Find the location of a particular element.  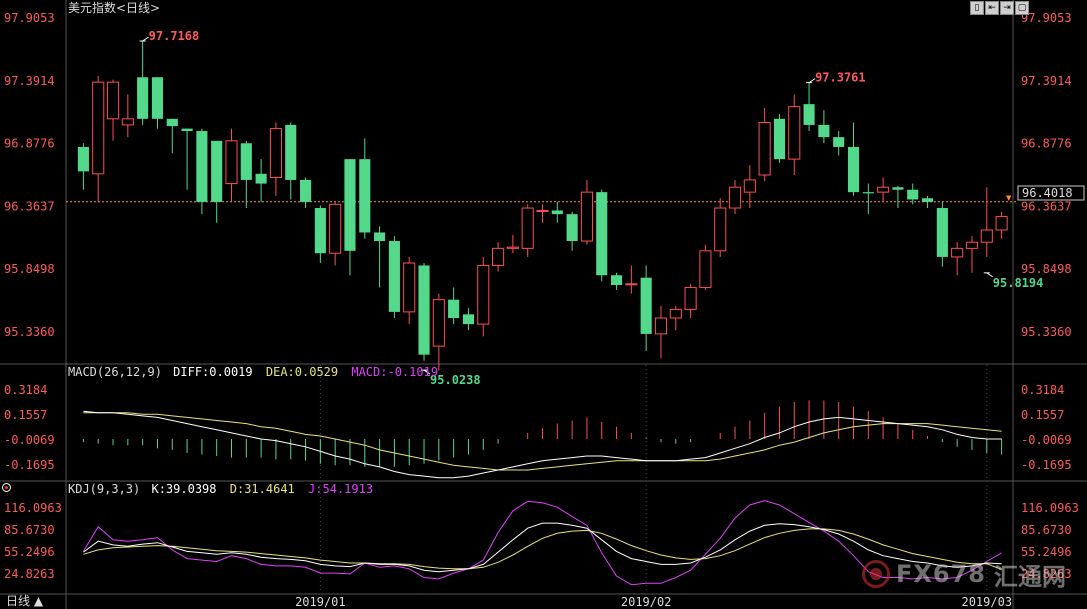

x-tick-label: 2019/01 is located at coordinates (320, 602).